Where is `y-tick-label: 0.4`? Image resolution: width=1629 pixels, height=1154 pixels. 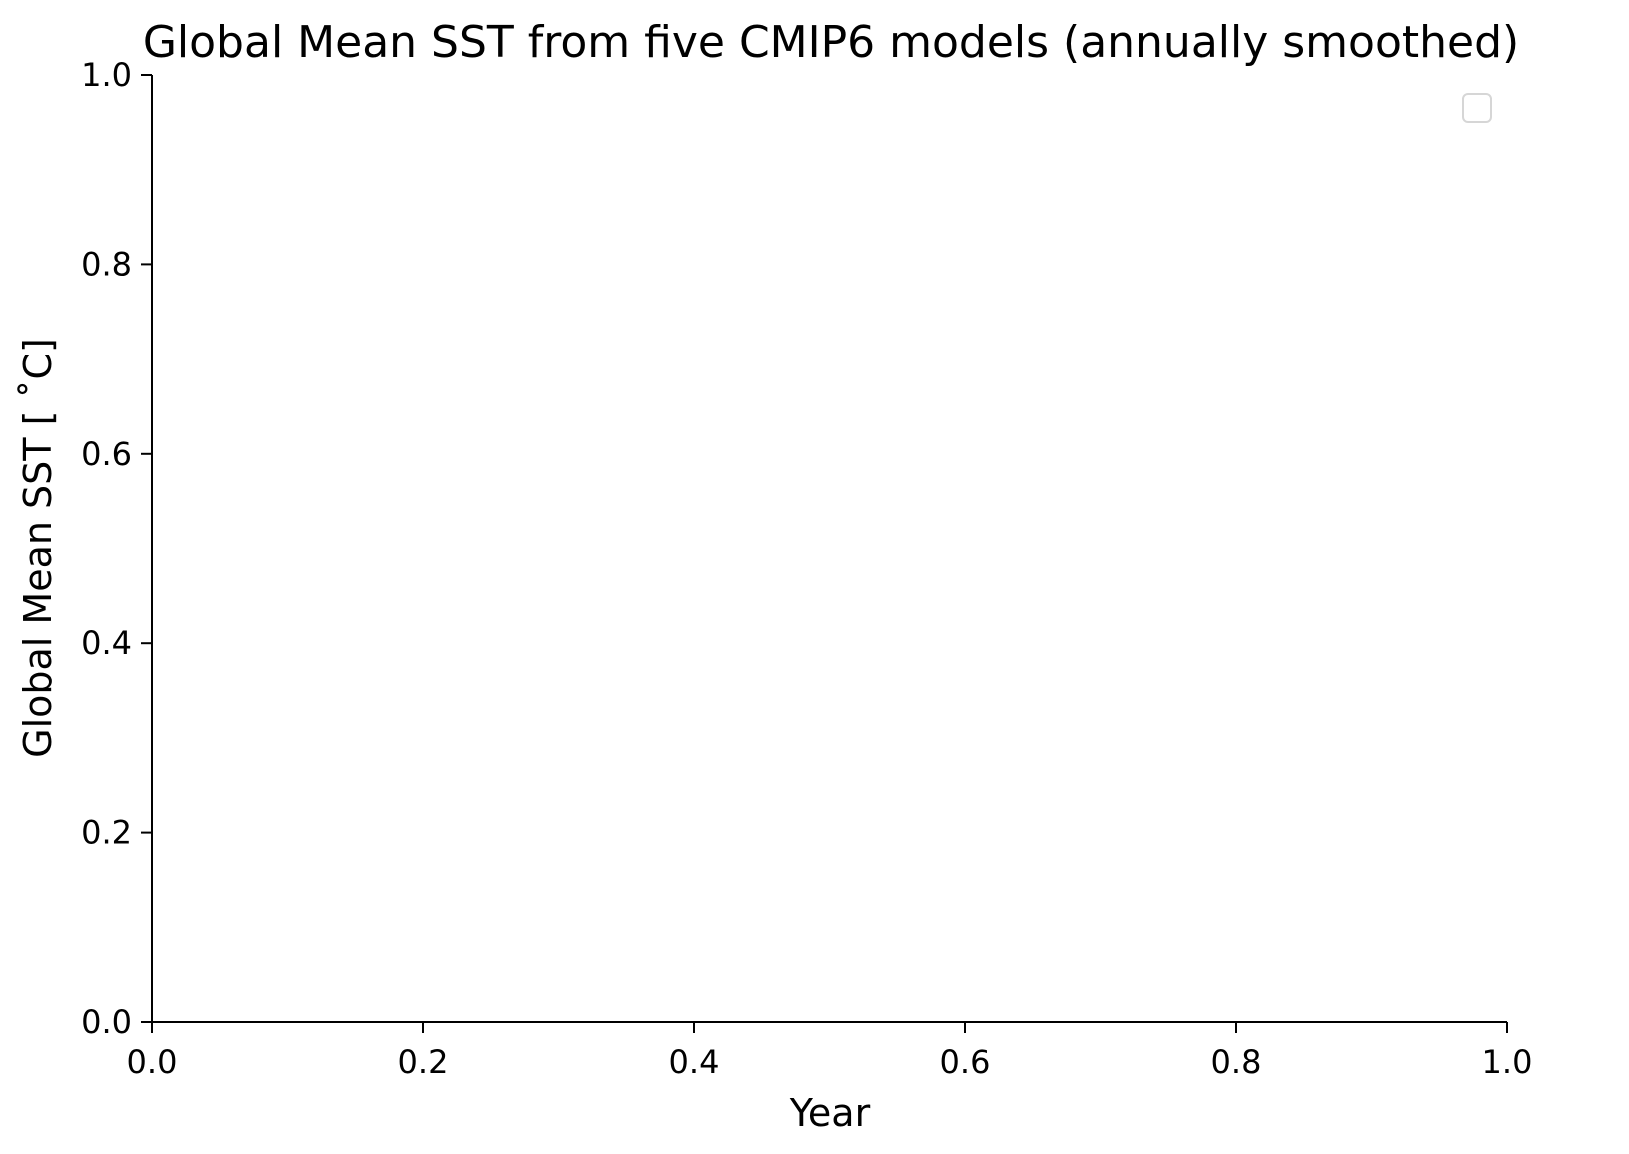
y-tick-label: 0.4 is located at coordinates (106, 643).